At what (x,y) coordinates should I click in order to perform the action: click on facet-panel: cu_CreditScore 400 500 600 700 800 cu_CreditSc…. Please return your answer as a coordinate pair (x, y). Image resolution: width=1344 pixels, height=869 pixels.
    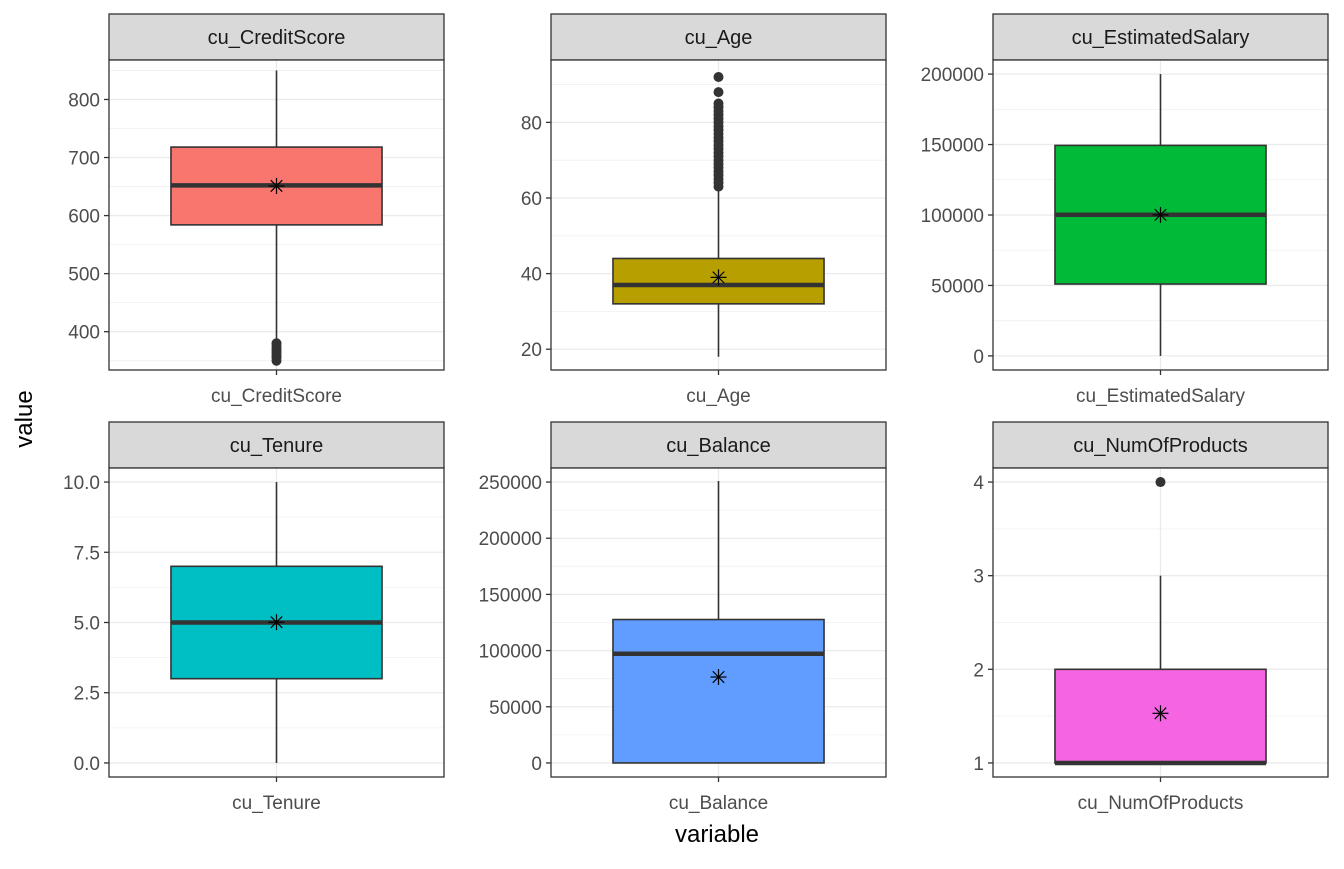
    Looking at the image, I should click on (256, 210).